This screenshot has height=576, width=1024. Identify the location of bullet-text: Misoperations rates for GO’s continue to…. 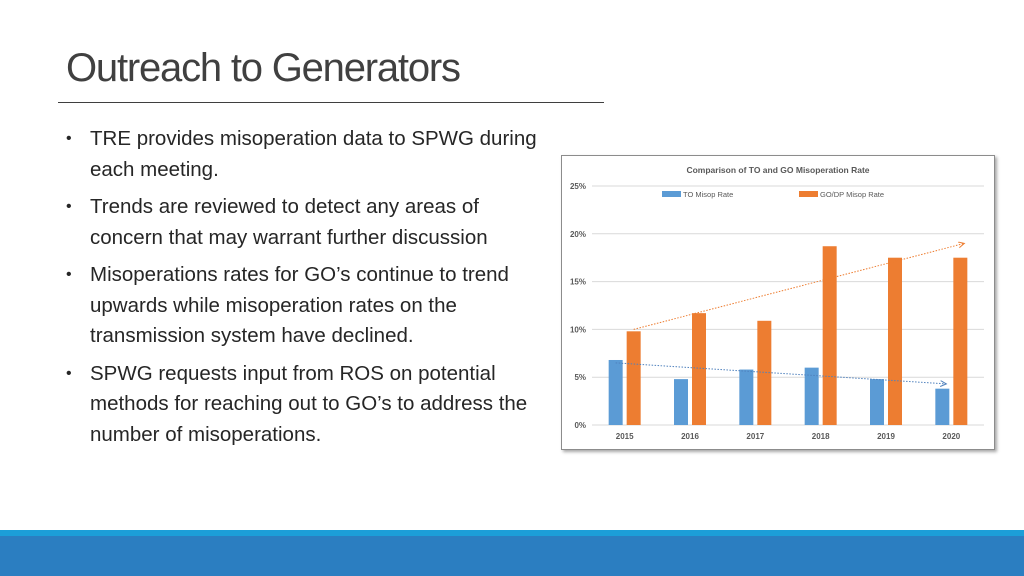
(299, 305).